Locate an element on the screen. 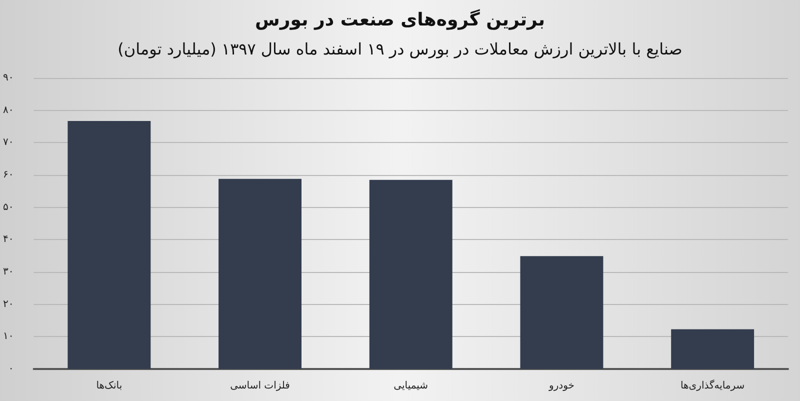 The height and width of the screenshot is (401, 800). x-tick-label: سرمایه‌گذاری‌ها is located at coordinates (712, 386).